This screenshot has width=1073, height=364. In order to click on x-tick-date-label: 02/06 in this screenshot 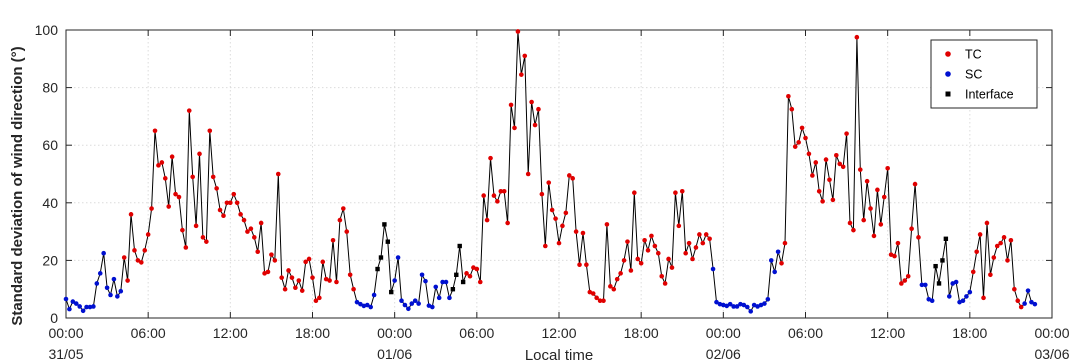, I will do `click(723, 354)`.